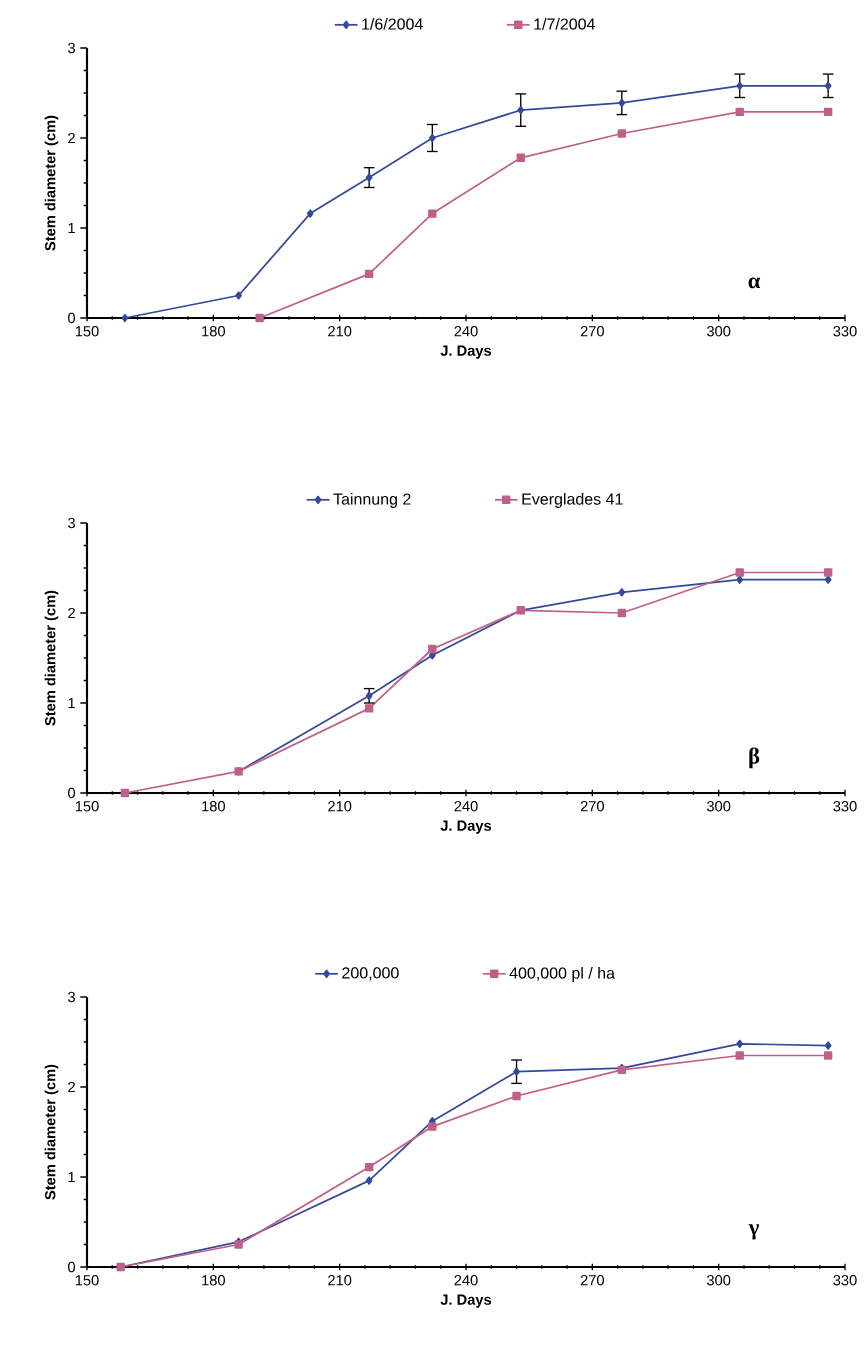 The height and width of the screenshot is (1361, 865). I want to click on legend-label: 200,000, so click(370, 974).